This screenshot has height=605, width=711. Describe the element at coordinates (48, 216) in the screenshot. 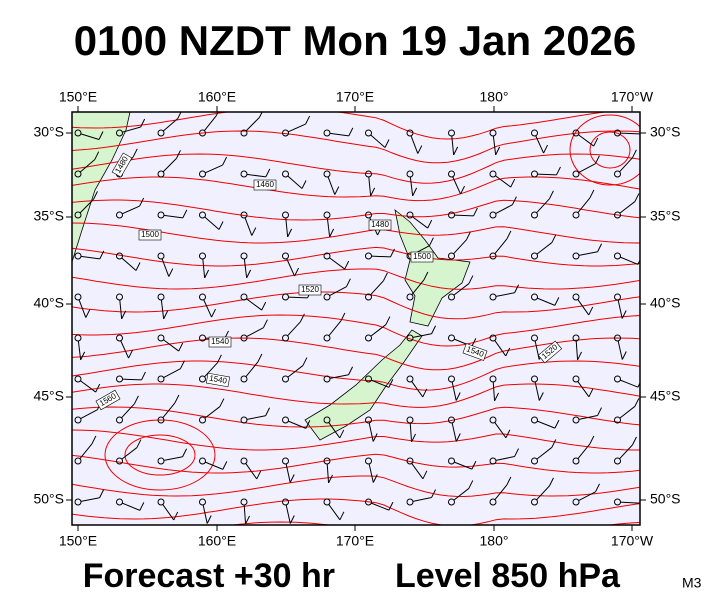

I see `lat-label-left: 35°S` at that location.